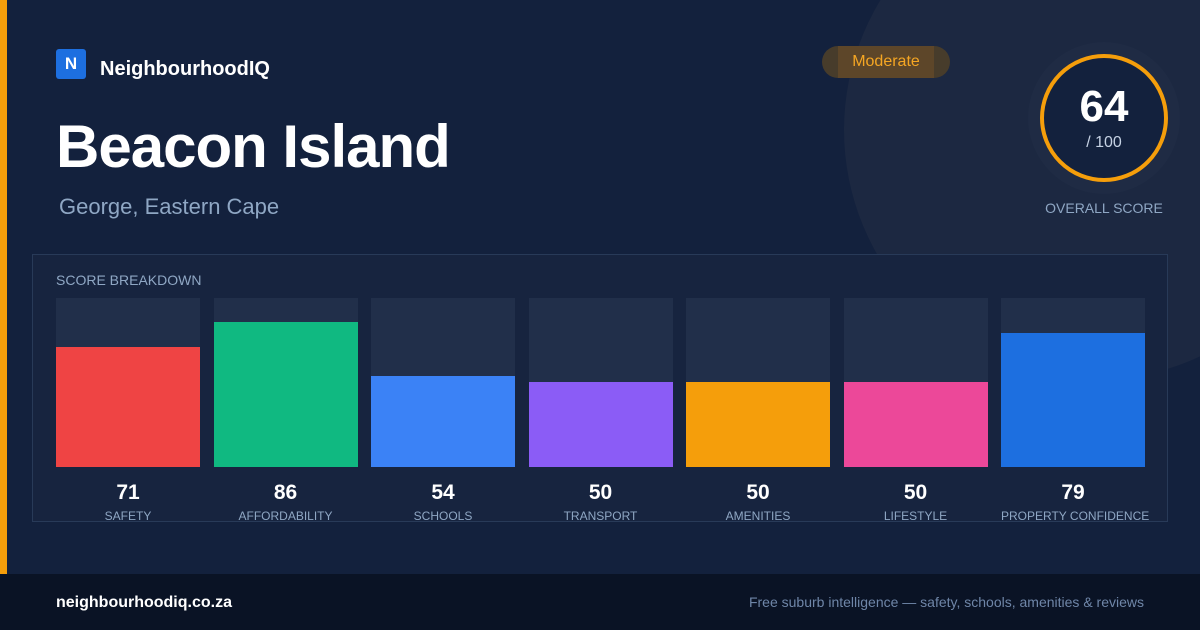 This screenshot has height=630, width=1200. I want to click on score-ring-background, so click(1104, 118).